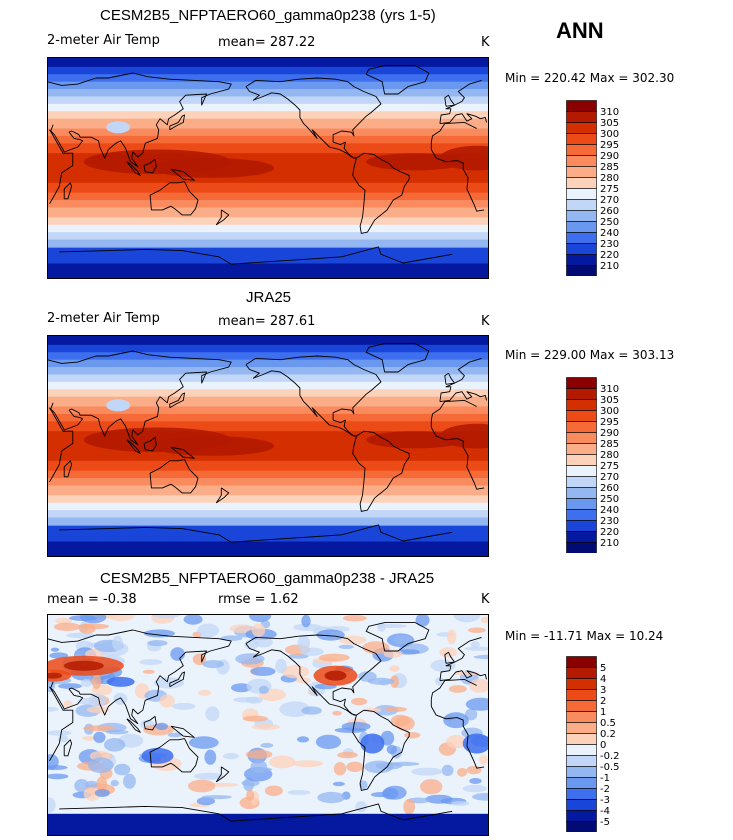 The image size is (733, 840). Describe the element at coordinates (609, 543) in the screenshot. I see `colorbar-label: 210` at that location.